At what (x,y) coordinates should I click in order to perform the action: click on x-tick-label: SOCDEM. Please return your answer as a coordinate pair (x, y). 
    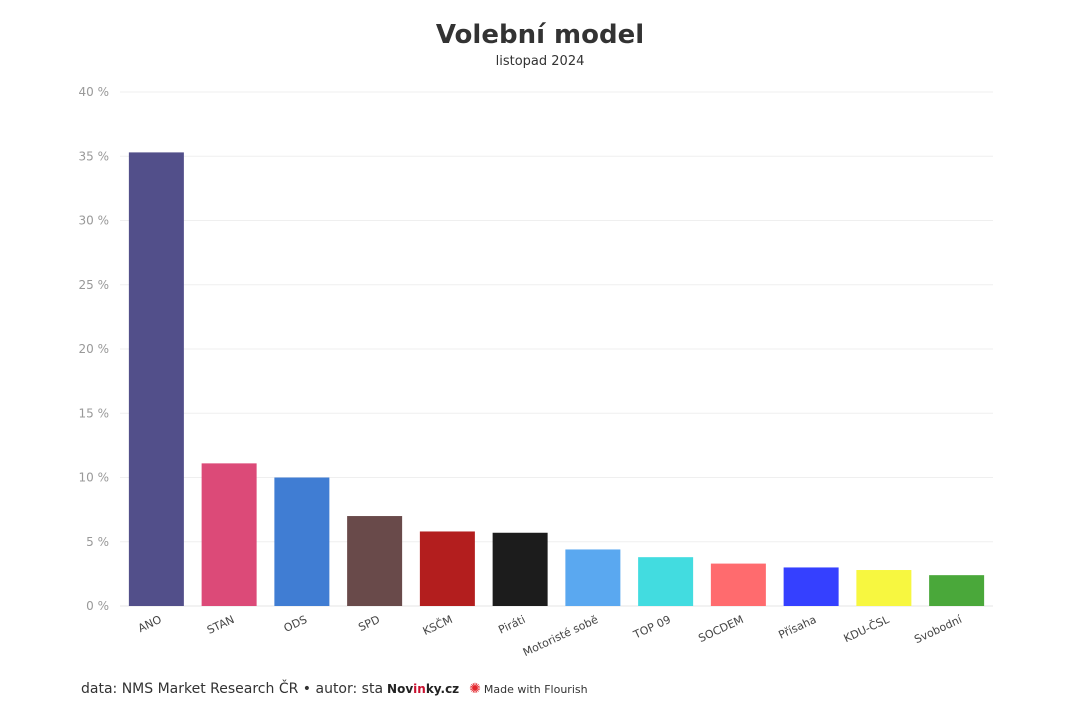
    Looking at the image, I should click on (720, 629).